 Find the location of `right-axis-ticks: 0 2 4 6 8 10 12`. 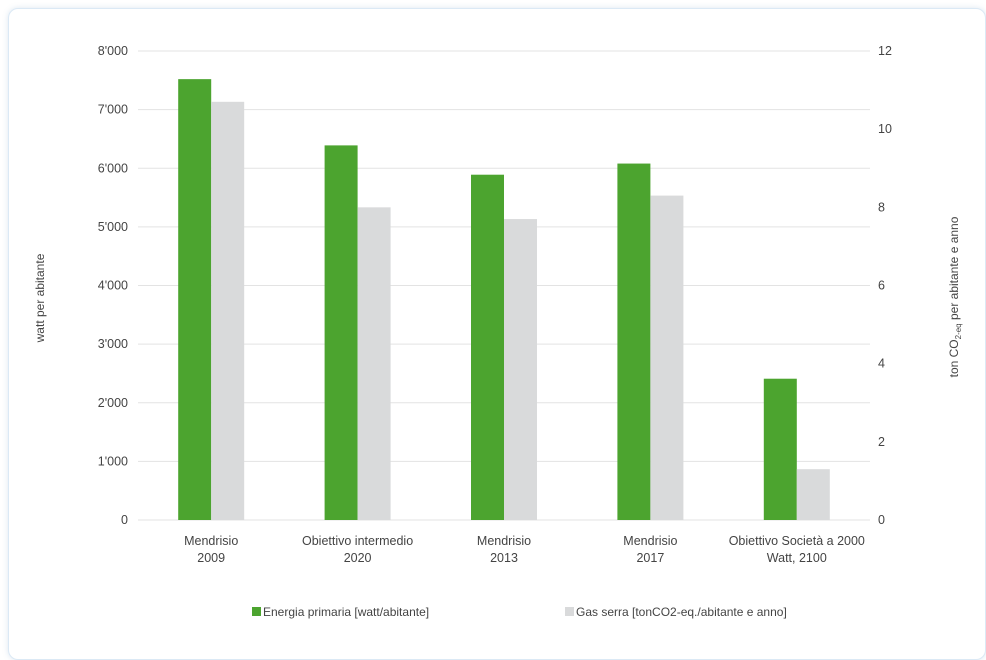

right-axis-ticks: 0 2 4 6 8 10 12 is located at coordinates (885, 285).